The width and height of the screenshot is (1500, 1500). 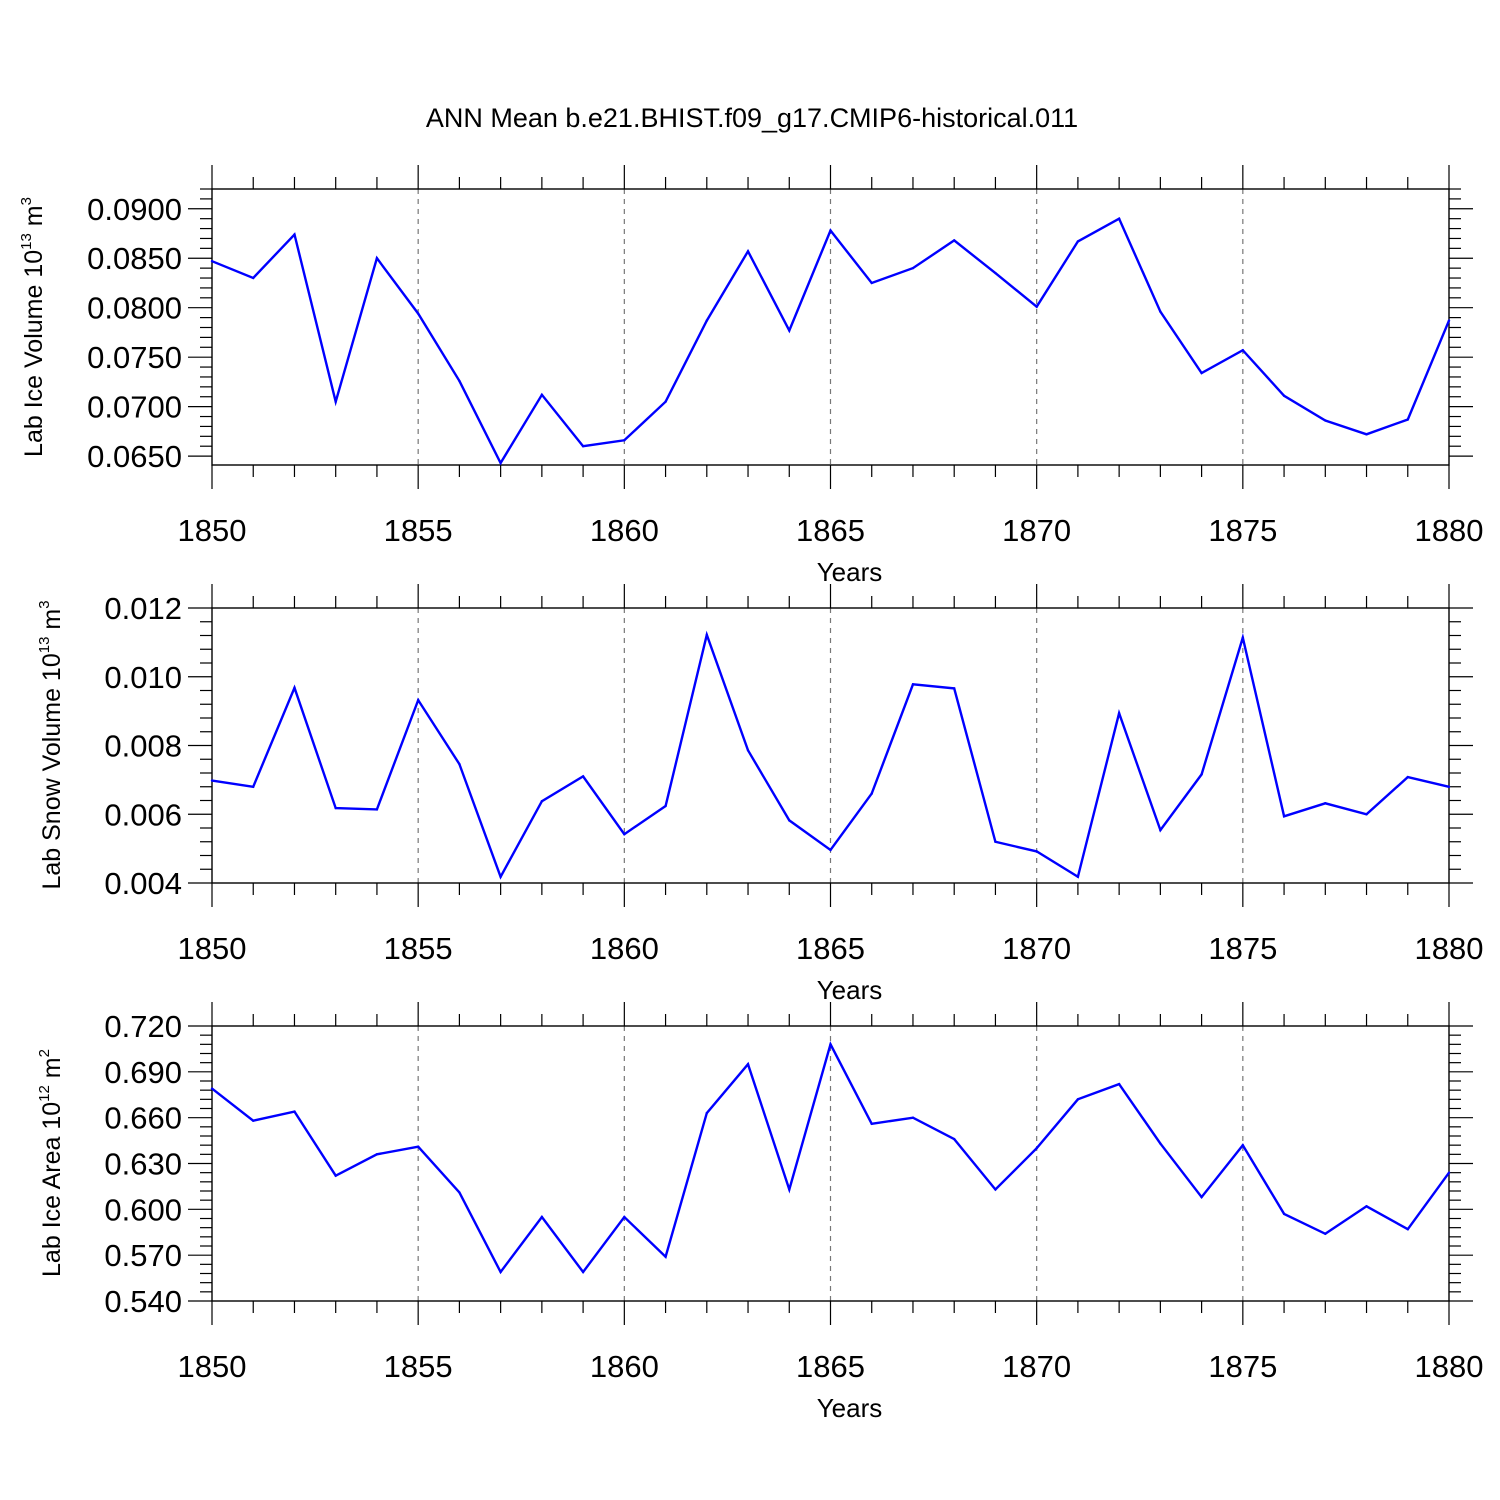 I want to click on y-tick-label: 0.008, so click(x=143, y=746).